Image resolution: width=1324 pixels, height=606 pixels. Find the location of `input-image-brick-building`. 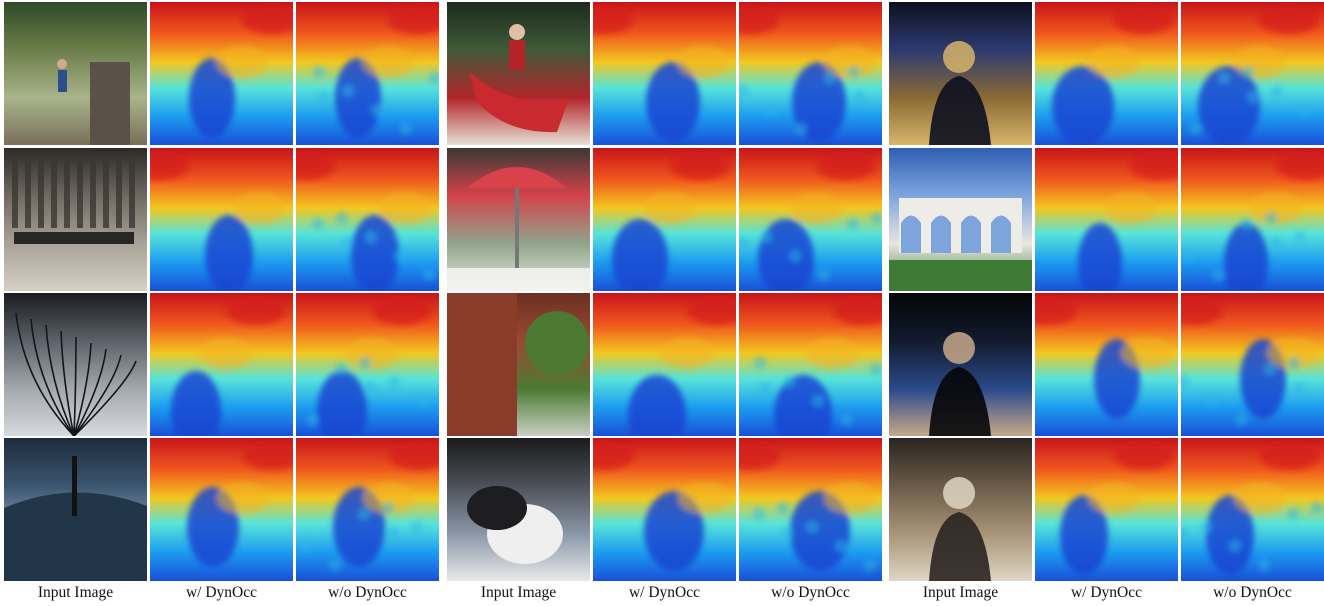

input-image-brick-building is located at coordinates (518, 364).